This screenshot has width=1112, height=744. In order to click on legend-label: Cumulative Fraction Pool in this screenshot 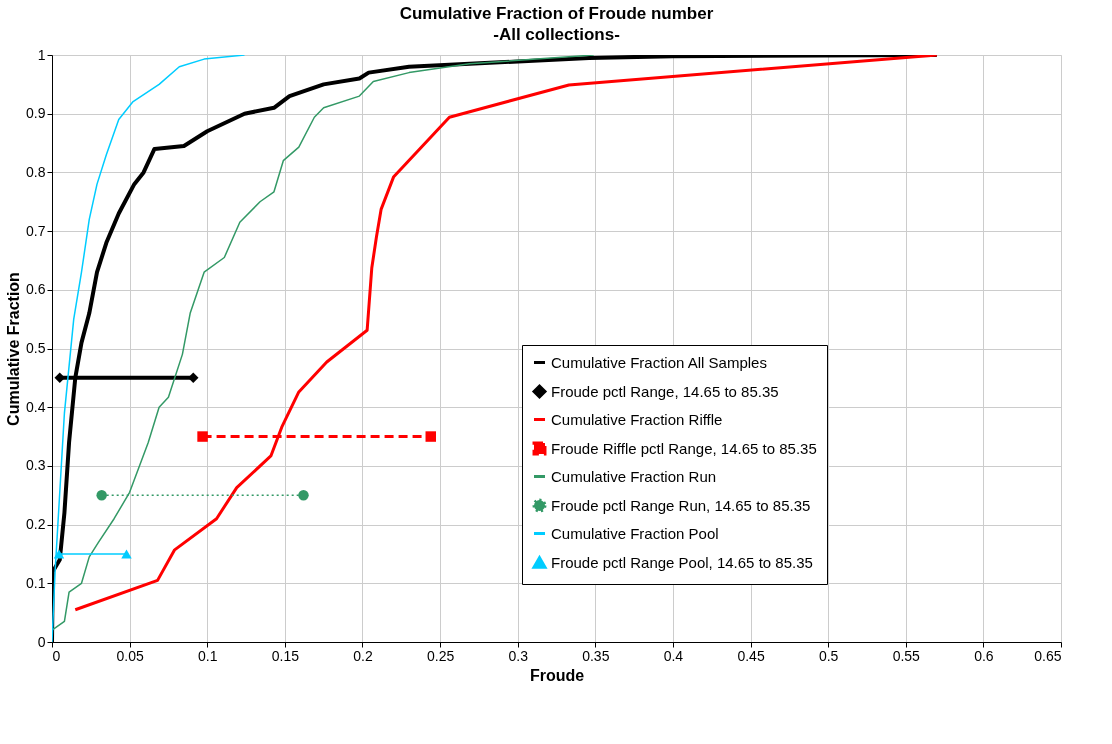, I will do `click(635, 533)`.